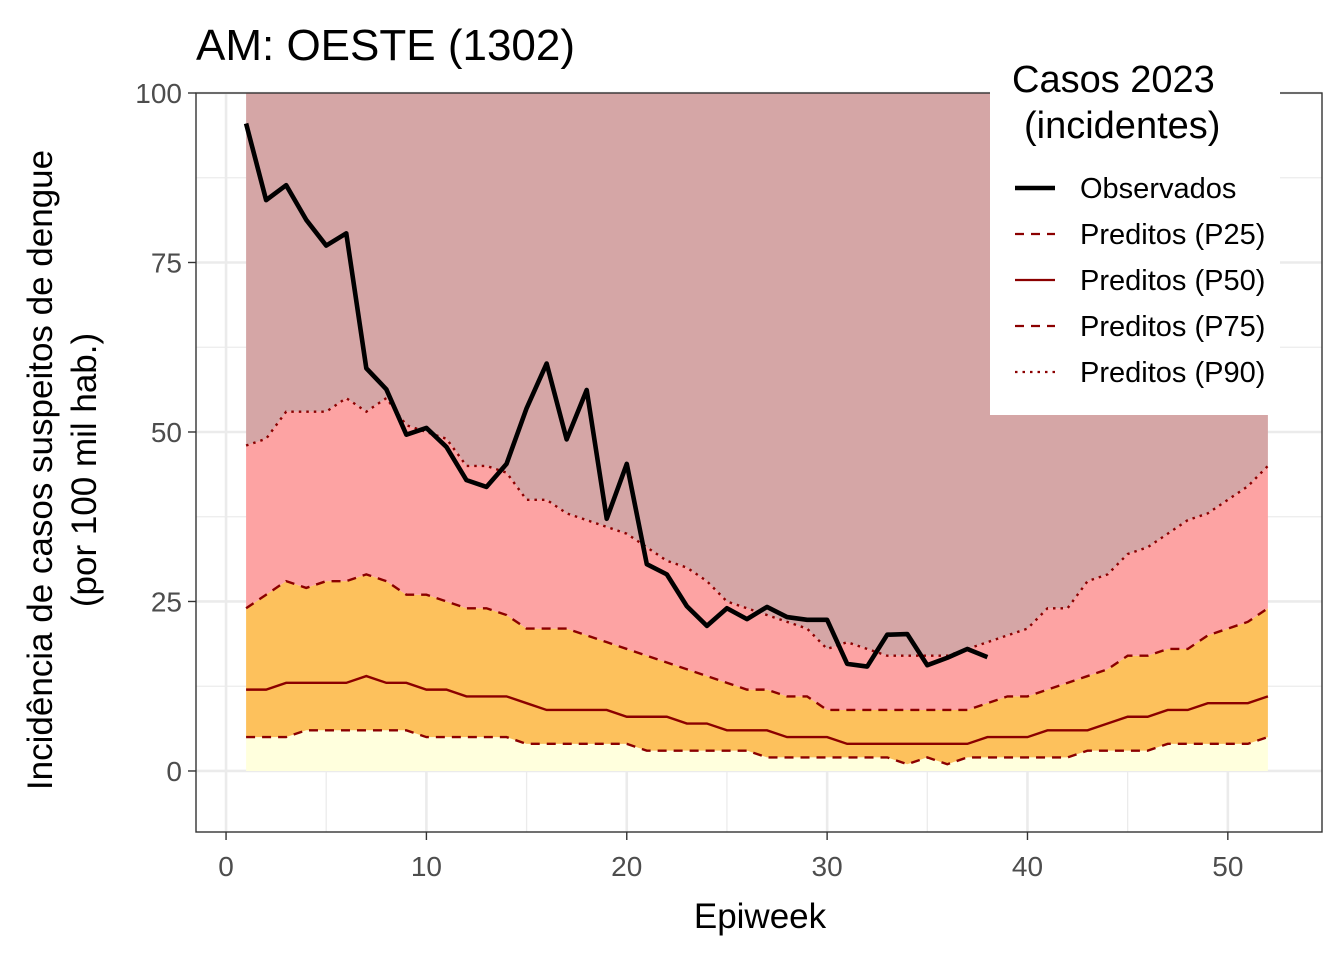  What do you see at coordinates (1158, 189) in the screenshot?
I see `legend-label: Observados` at bounding box center [1158, 189].